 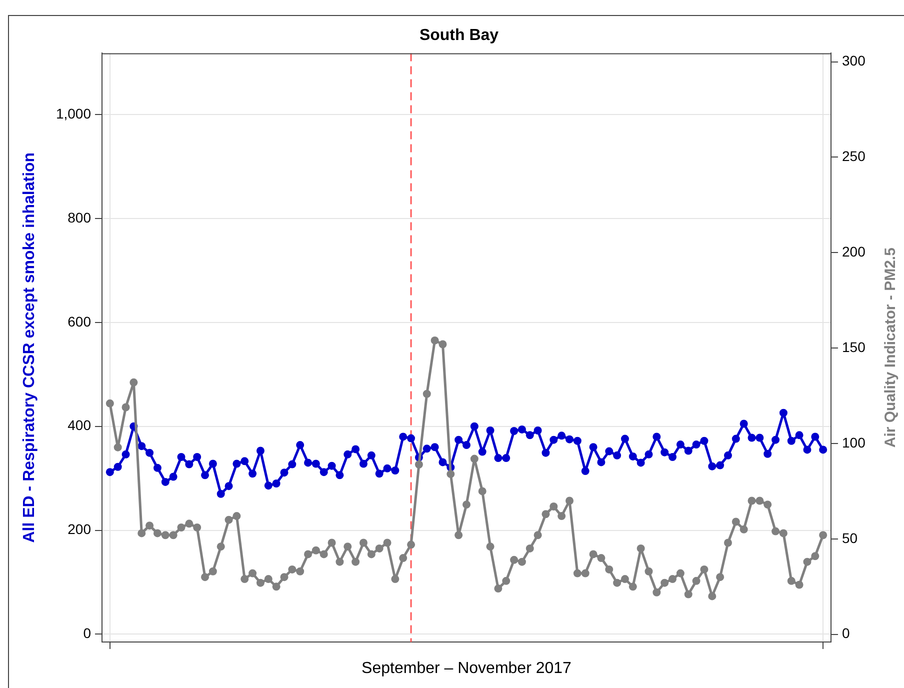 What do you see at coordinates (854, 346) in the screenshot?
I see `y2-tick-label: 150` at bounding box center [854, 346].